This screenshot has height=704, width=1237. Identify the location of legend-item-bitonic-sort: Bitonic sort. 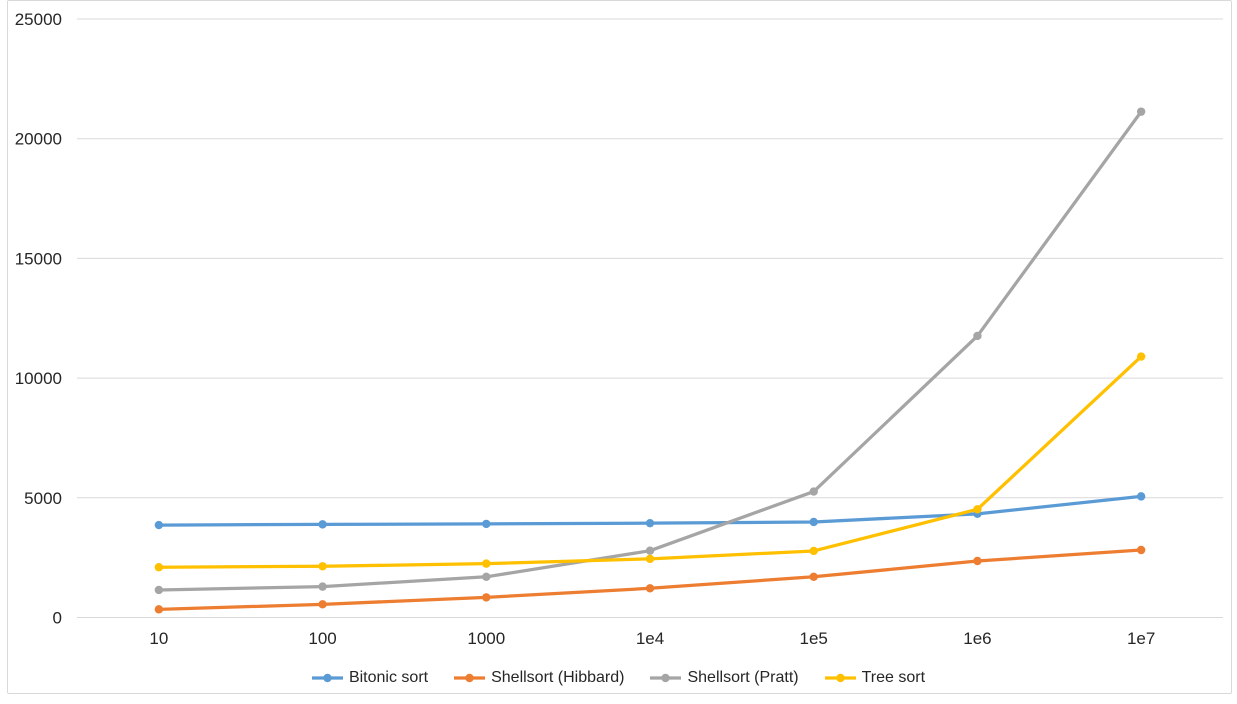
(370, 678).